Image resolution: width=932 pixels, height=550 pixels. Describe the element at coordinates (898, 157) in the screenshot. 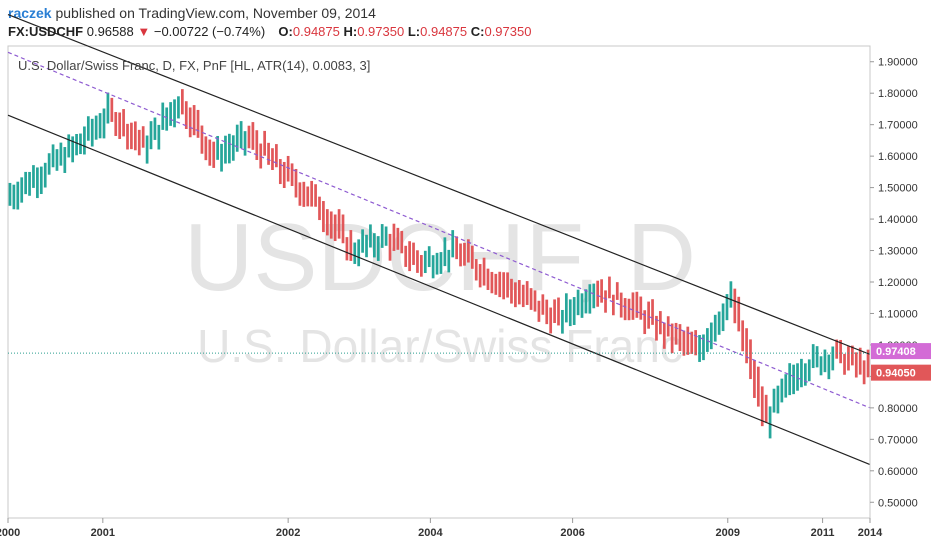

I see `y-tick-label: 1.60000` at that location.